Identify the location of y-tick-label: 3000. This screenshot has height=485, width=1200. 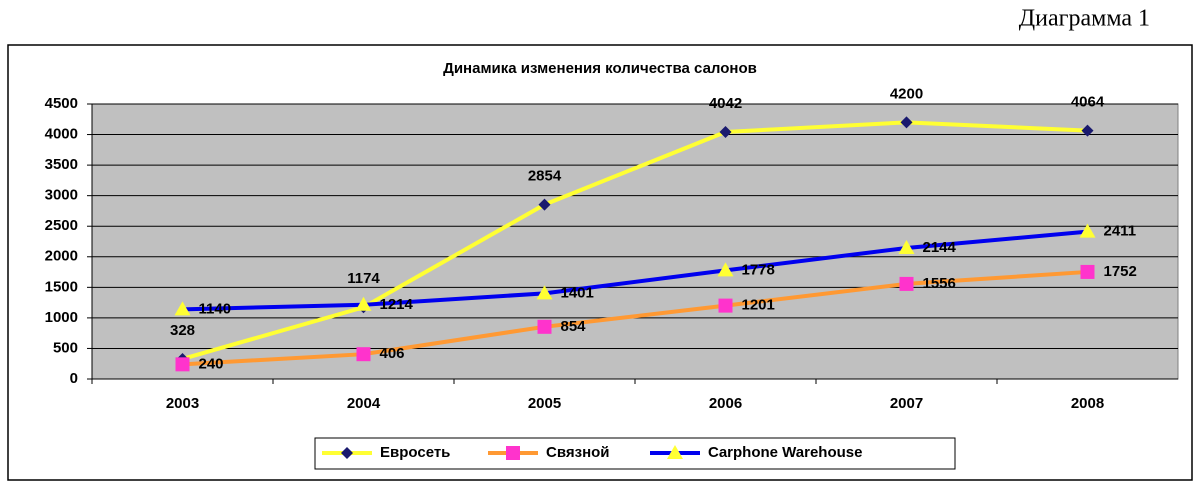
(61, 195).